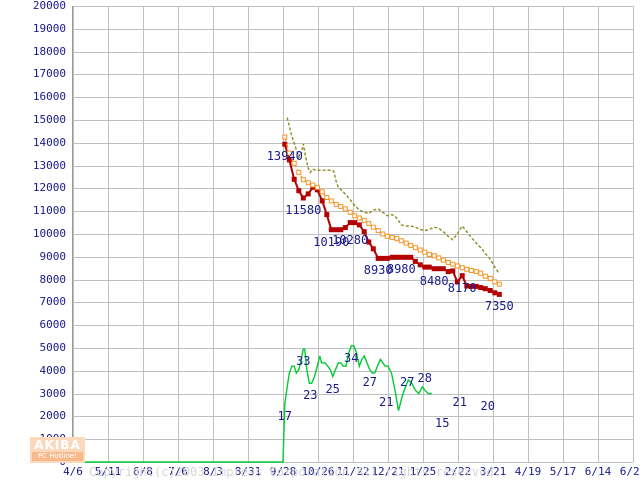 The height and width of the screenshot is (480, 640). I want to click on y-tick-label: 5000, so click(53, 347).